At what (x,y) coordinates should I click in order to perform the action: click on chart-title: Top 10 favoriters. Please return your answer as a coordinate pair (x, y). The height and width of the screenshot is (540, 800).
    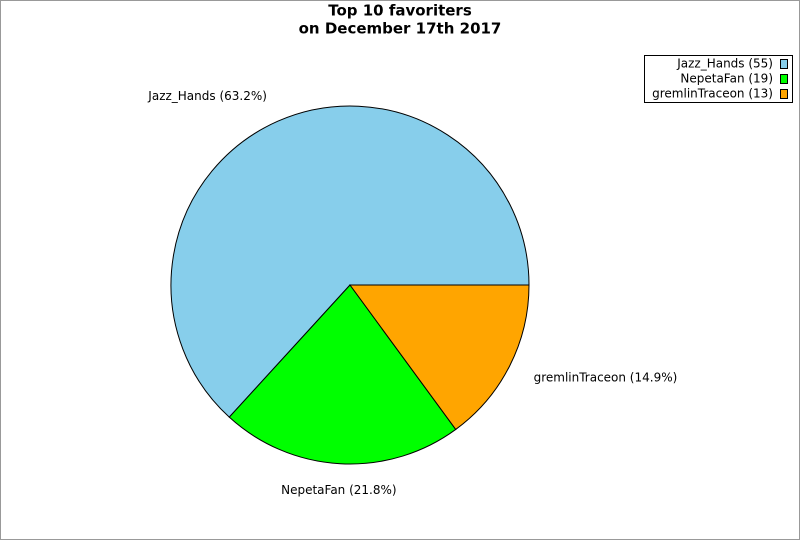
    Looking at the image, I should click on (400, 11).